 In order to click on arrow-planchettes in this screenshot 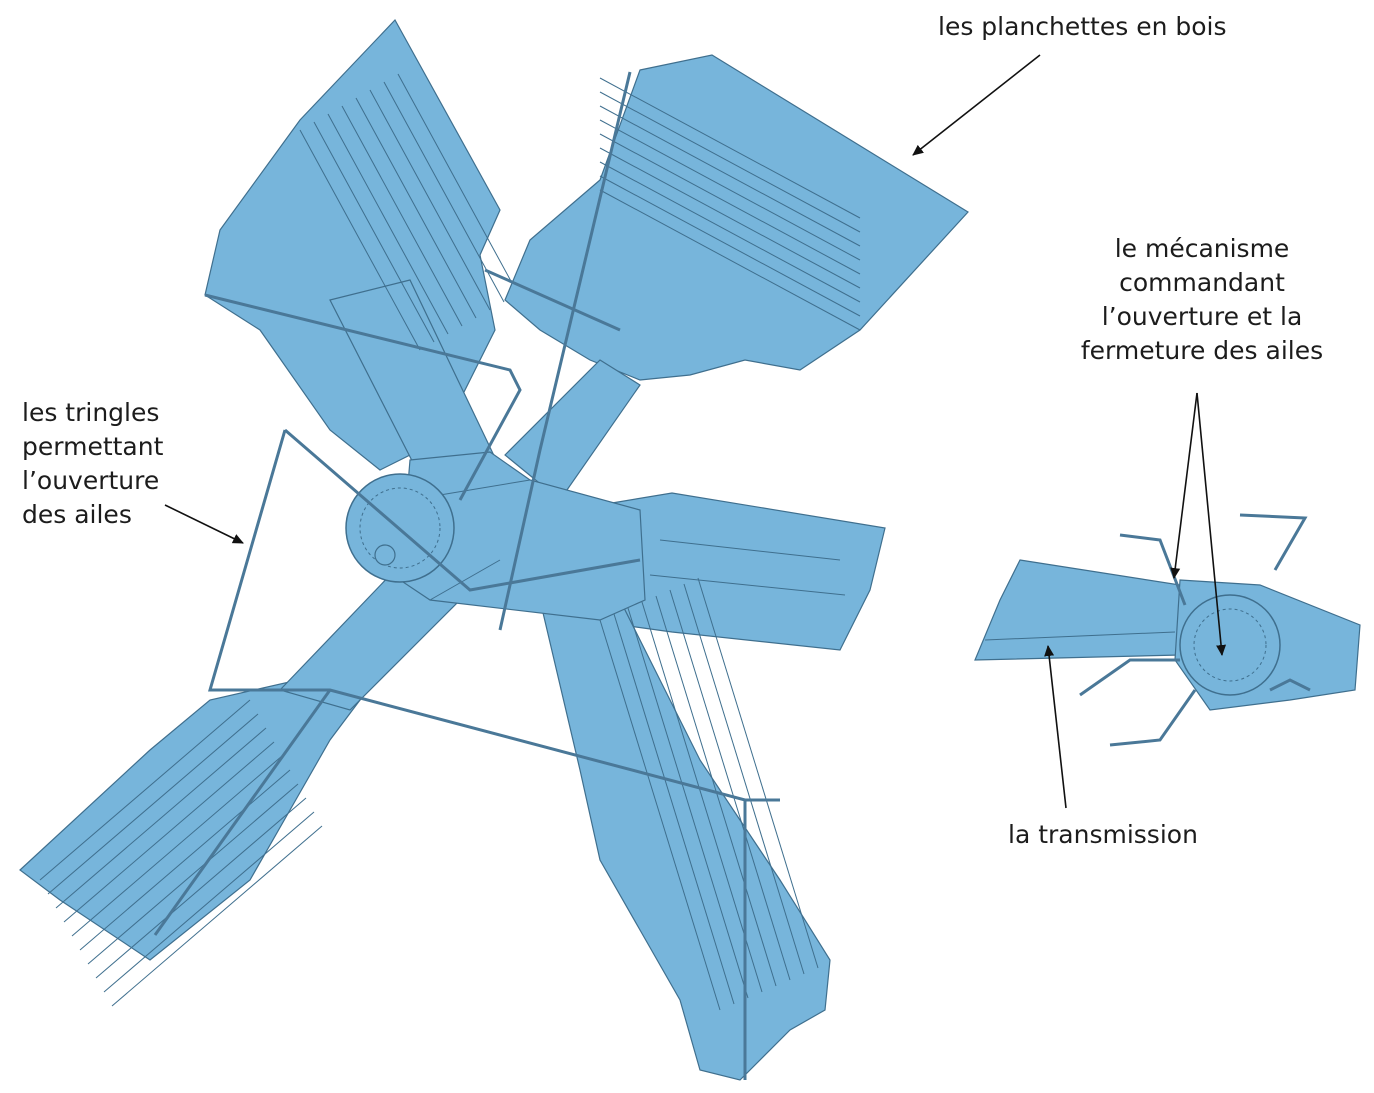, I will do `click(976, 105)`.